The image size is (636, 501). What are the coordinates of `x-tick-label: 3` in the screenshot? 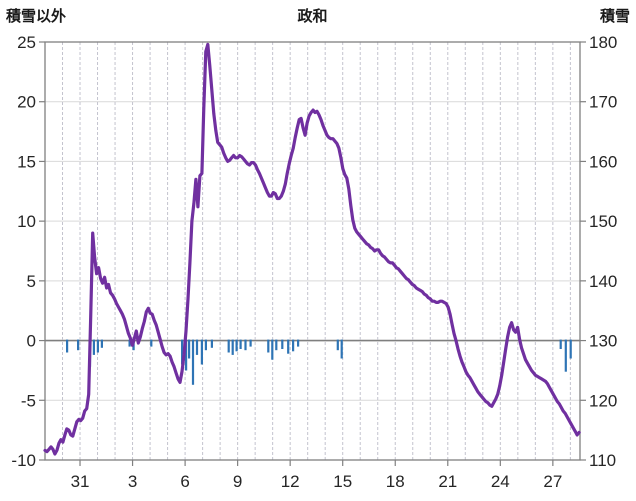 It's located at (132, 481).